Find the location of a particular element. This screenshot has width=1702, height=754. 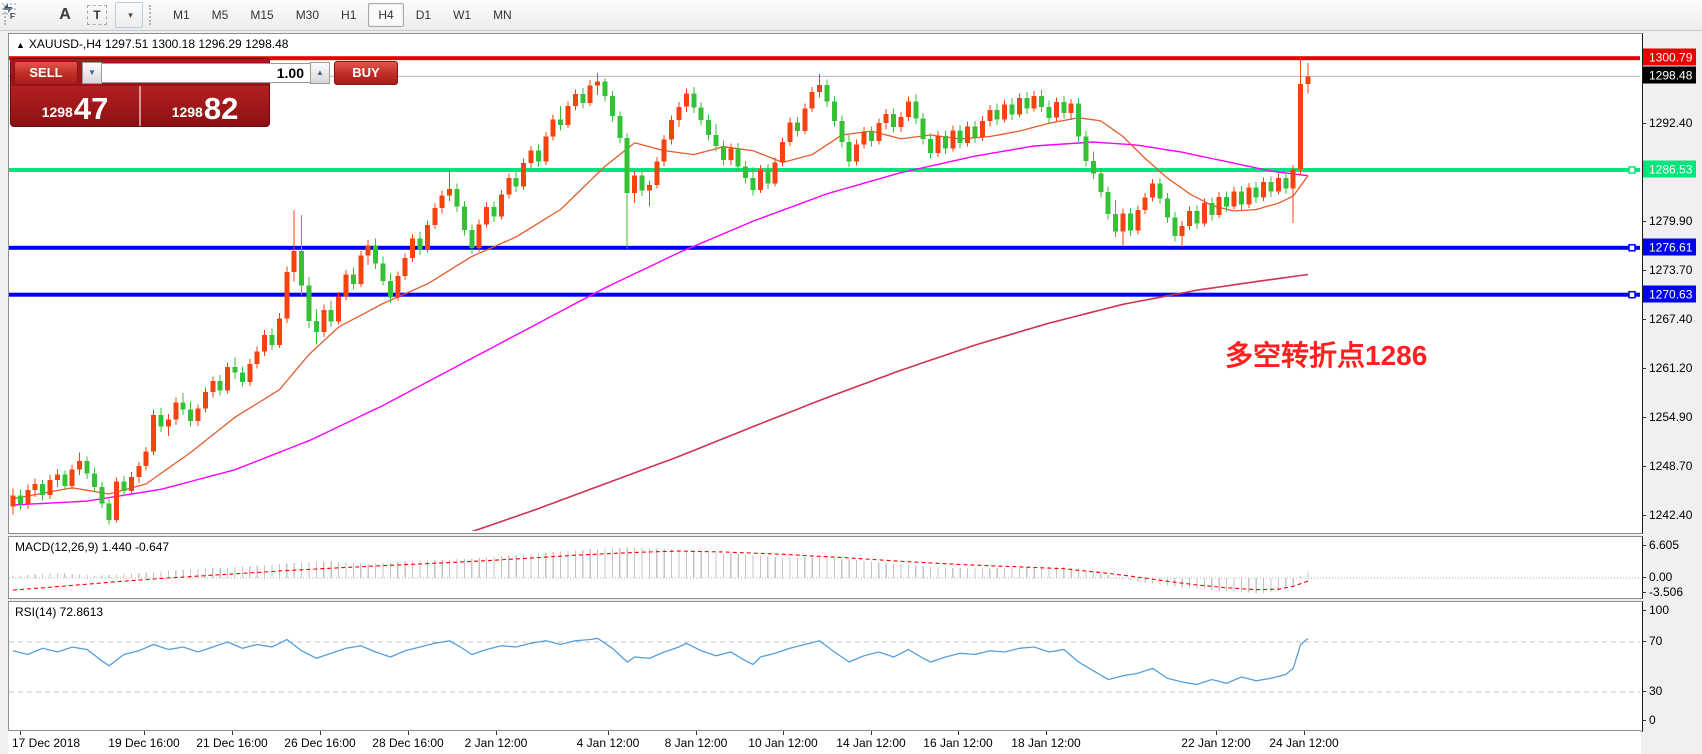

macd-axis-label: -3.506 is located at coordinates (1666, 592).